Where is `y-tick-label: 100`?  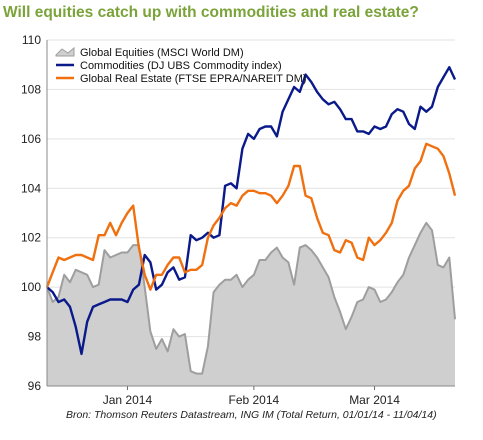 y-tick-label: 100 is located at coordinates (31, 287).